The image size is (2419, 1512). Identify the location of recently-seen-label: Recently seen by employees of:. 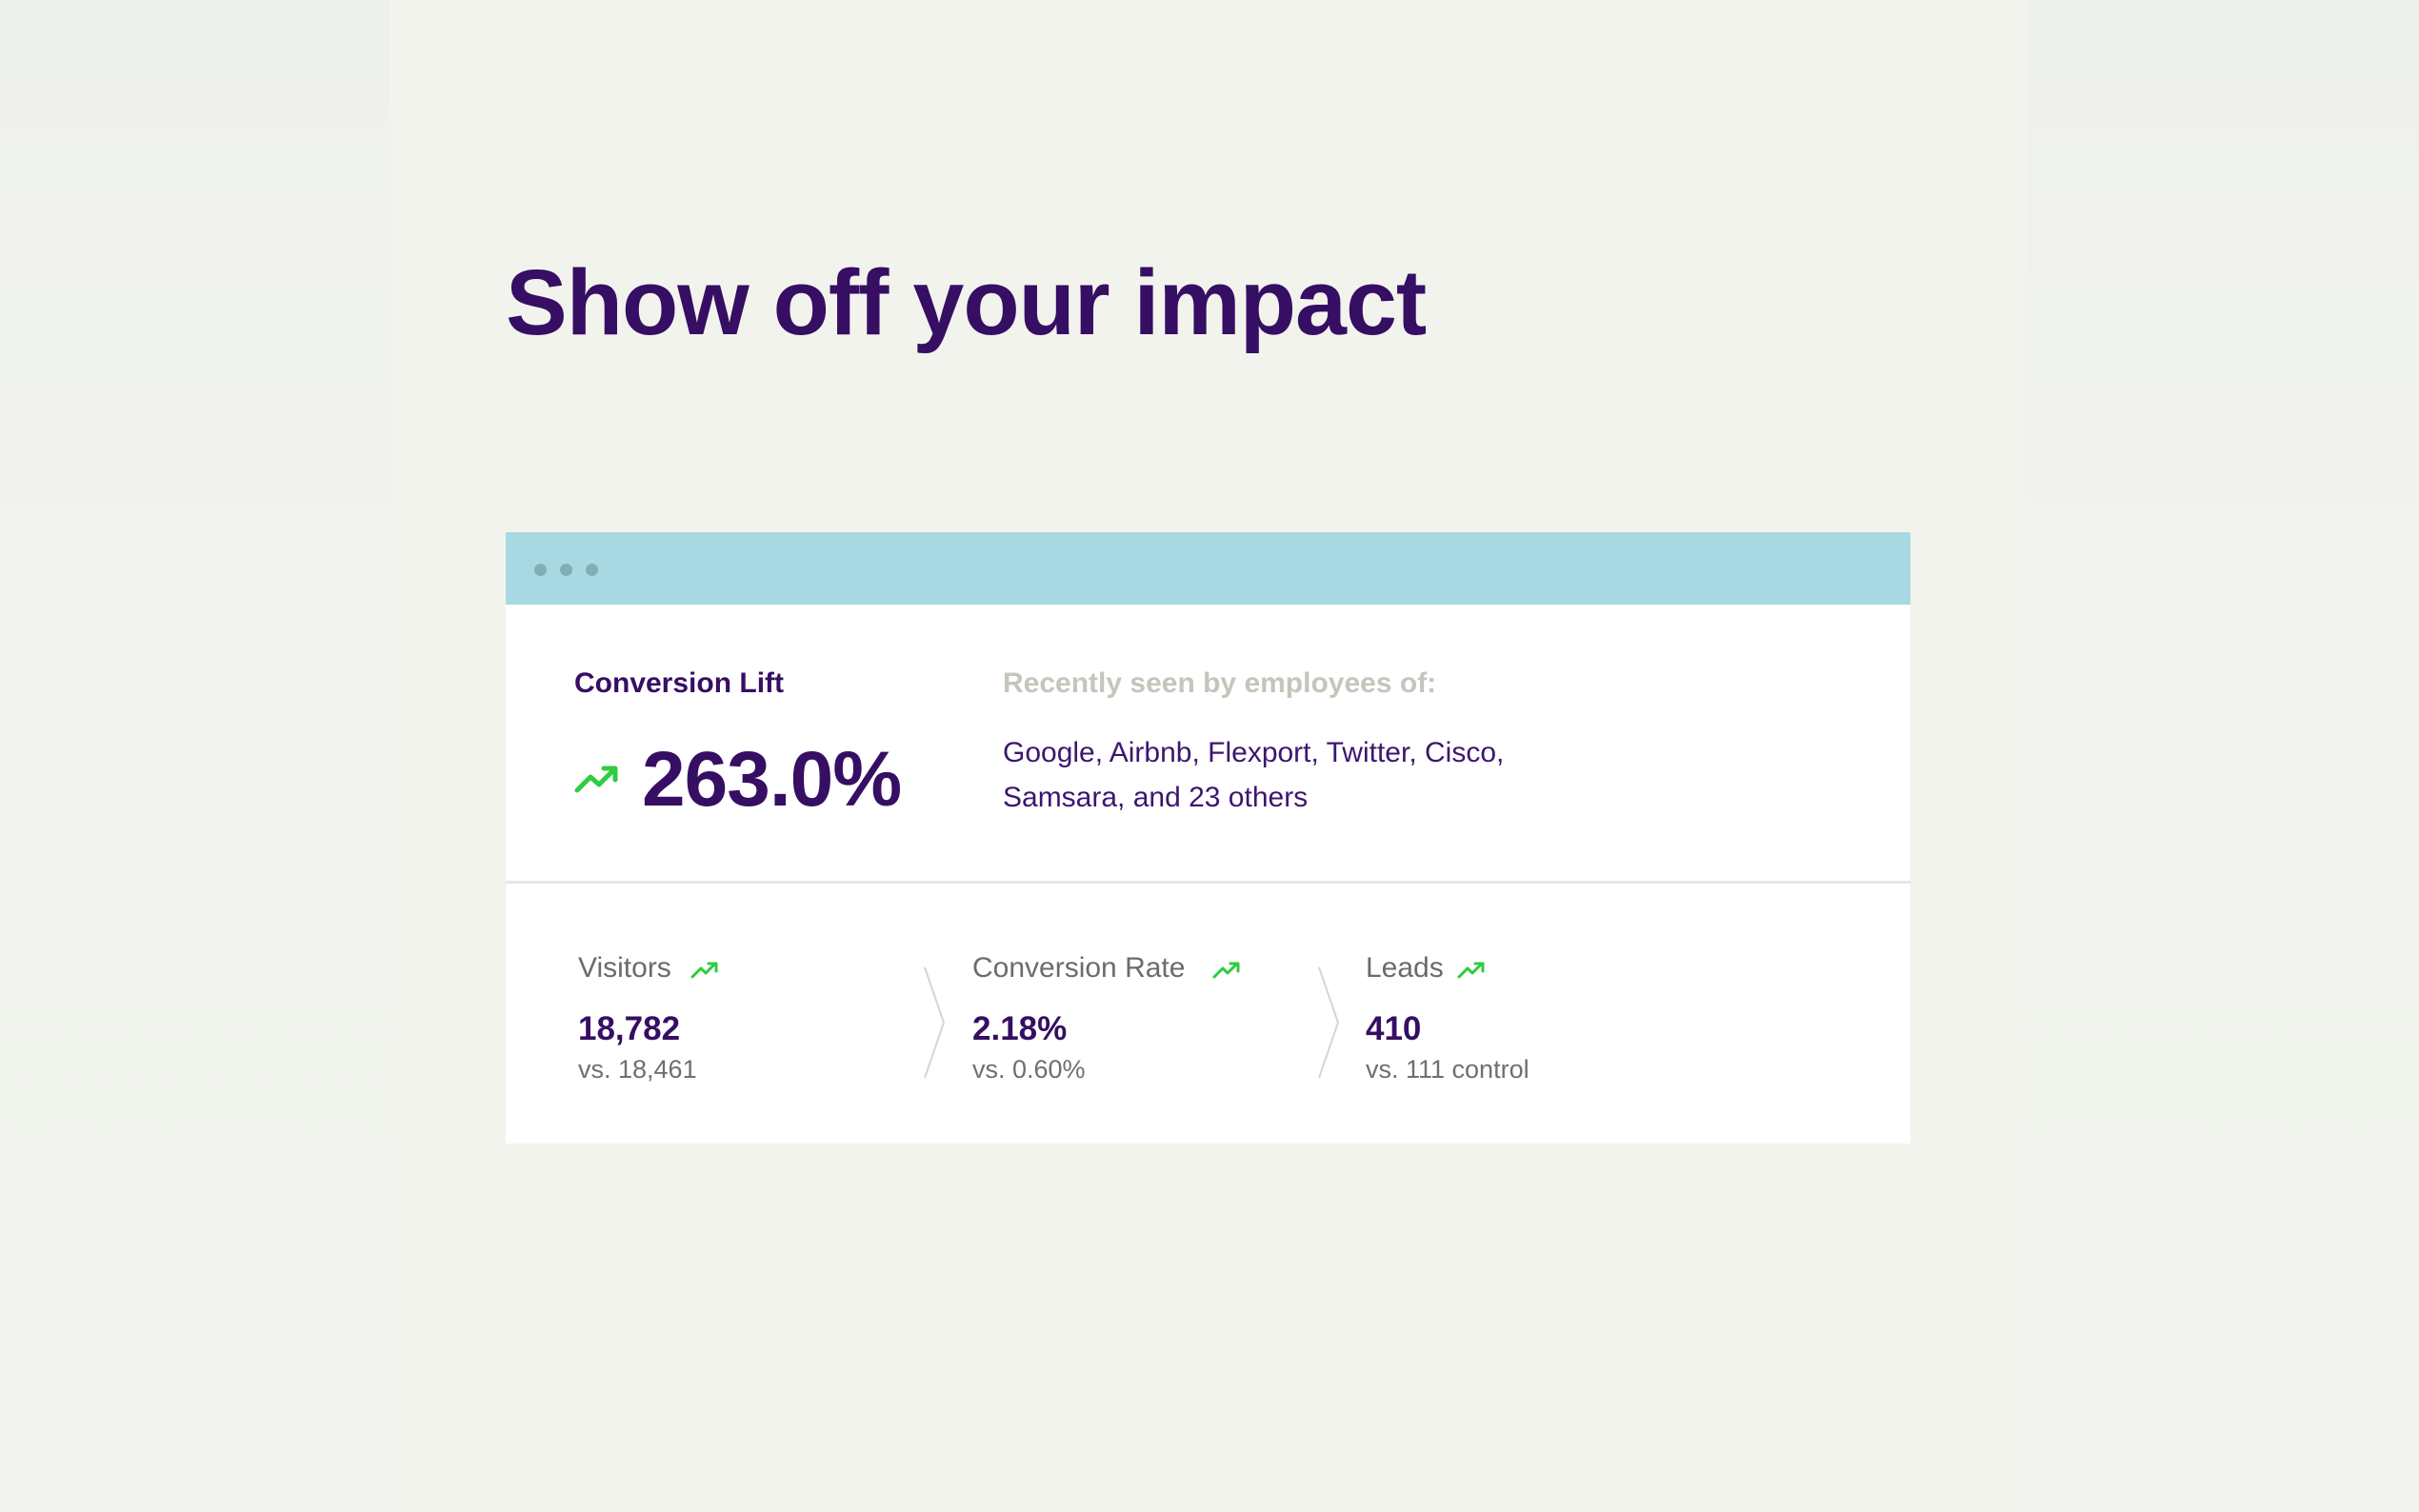
(1220, 683).